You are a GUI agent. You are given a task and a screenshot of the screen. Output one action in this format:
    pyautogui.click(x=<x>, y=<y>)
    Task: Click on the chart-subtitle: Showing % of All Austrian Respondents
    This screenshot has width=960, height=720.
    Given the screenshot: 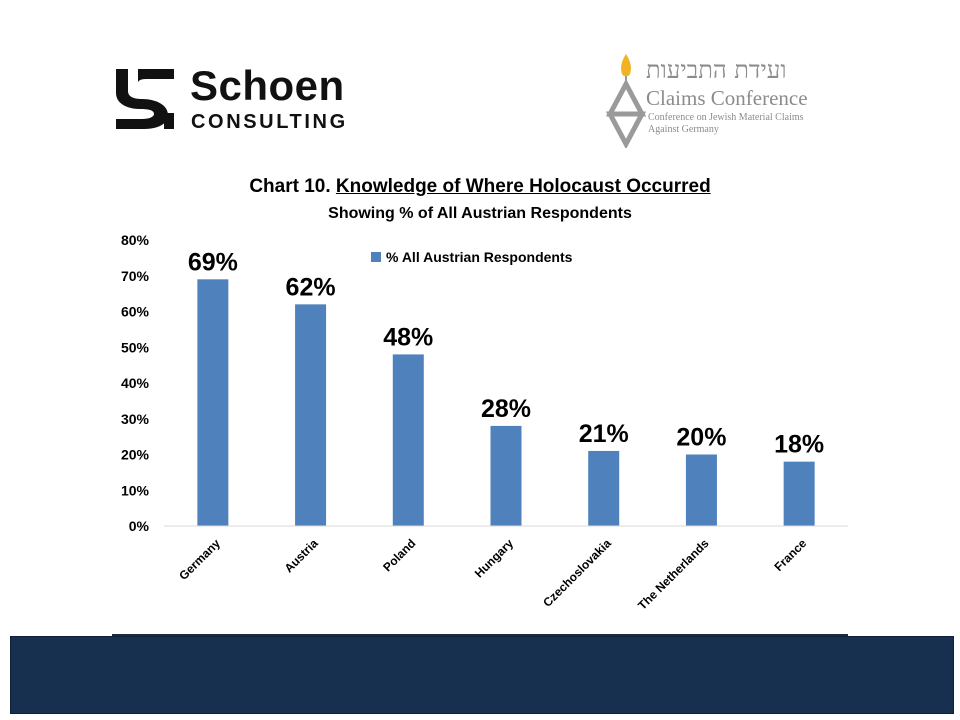 What is the action you would take?
    pyautogui.click(x=480, y=213)
    